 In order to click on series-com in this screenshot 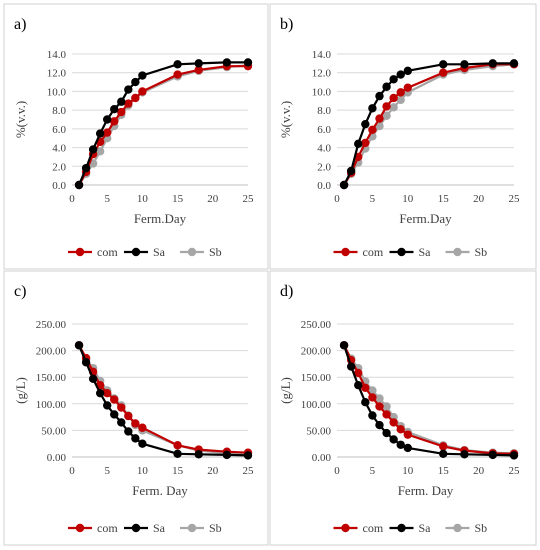, I will do `click(163, 125)`.